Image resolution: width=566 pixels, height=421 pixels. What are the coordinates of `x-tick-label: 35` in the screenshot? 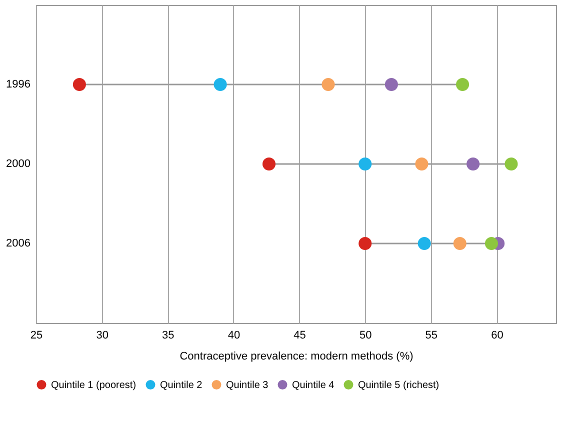 It's located at (168, 336).